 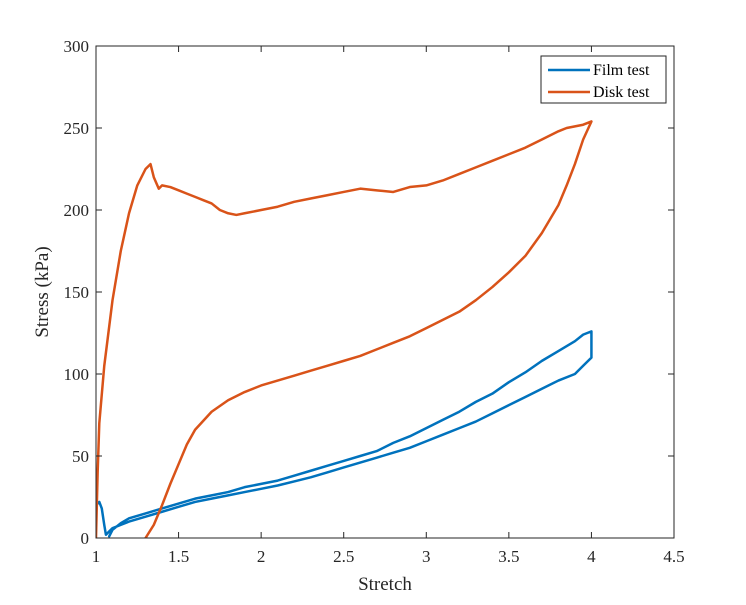 What do you see at coordinates (77, 292) in the screenshot?
I see `y-tick-label: 150` at bounding box center [77, 292].